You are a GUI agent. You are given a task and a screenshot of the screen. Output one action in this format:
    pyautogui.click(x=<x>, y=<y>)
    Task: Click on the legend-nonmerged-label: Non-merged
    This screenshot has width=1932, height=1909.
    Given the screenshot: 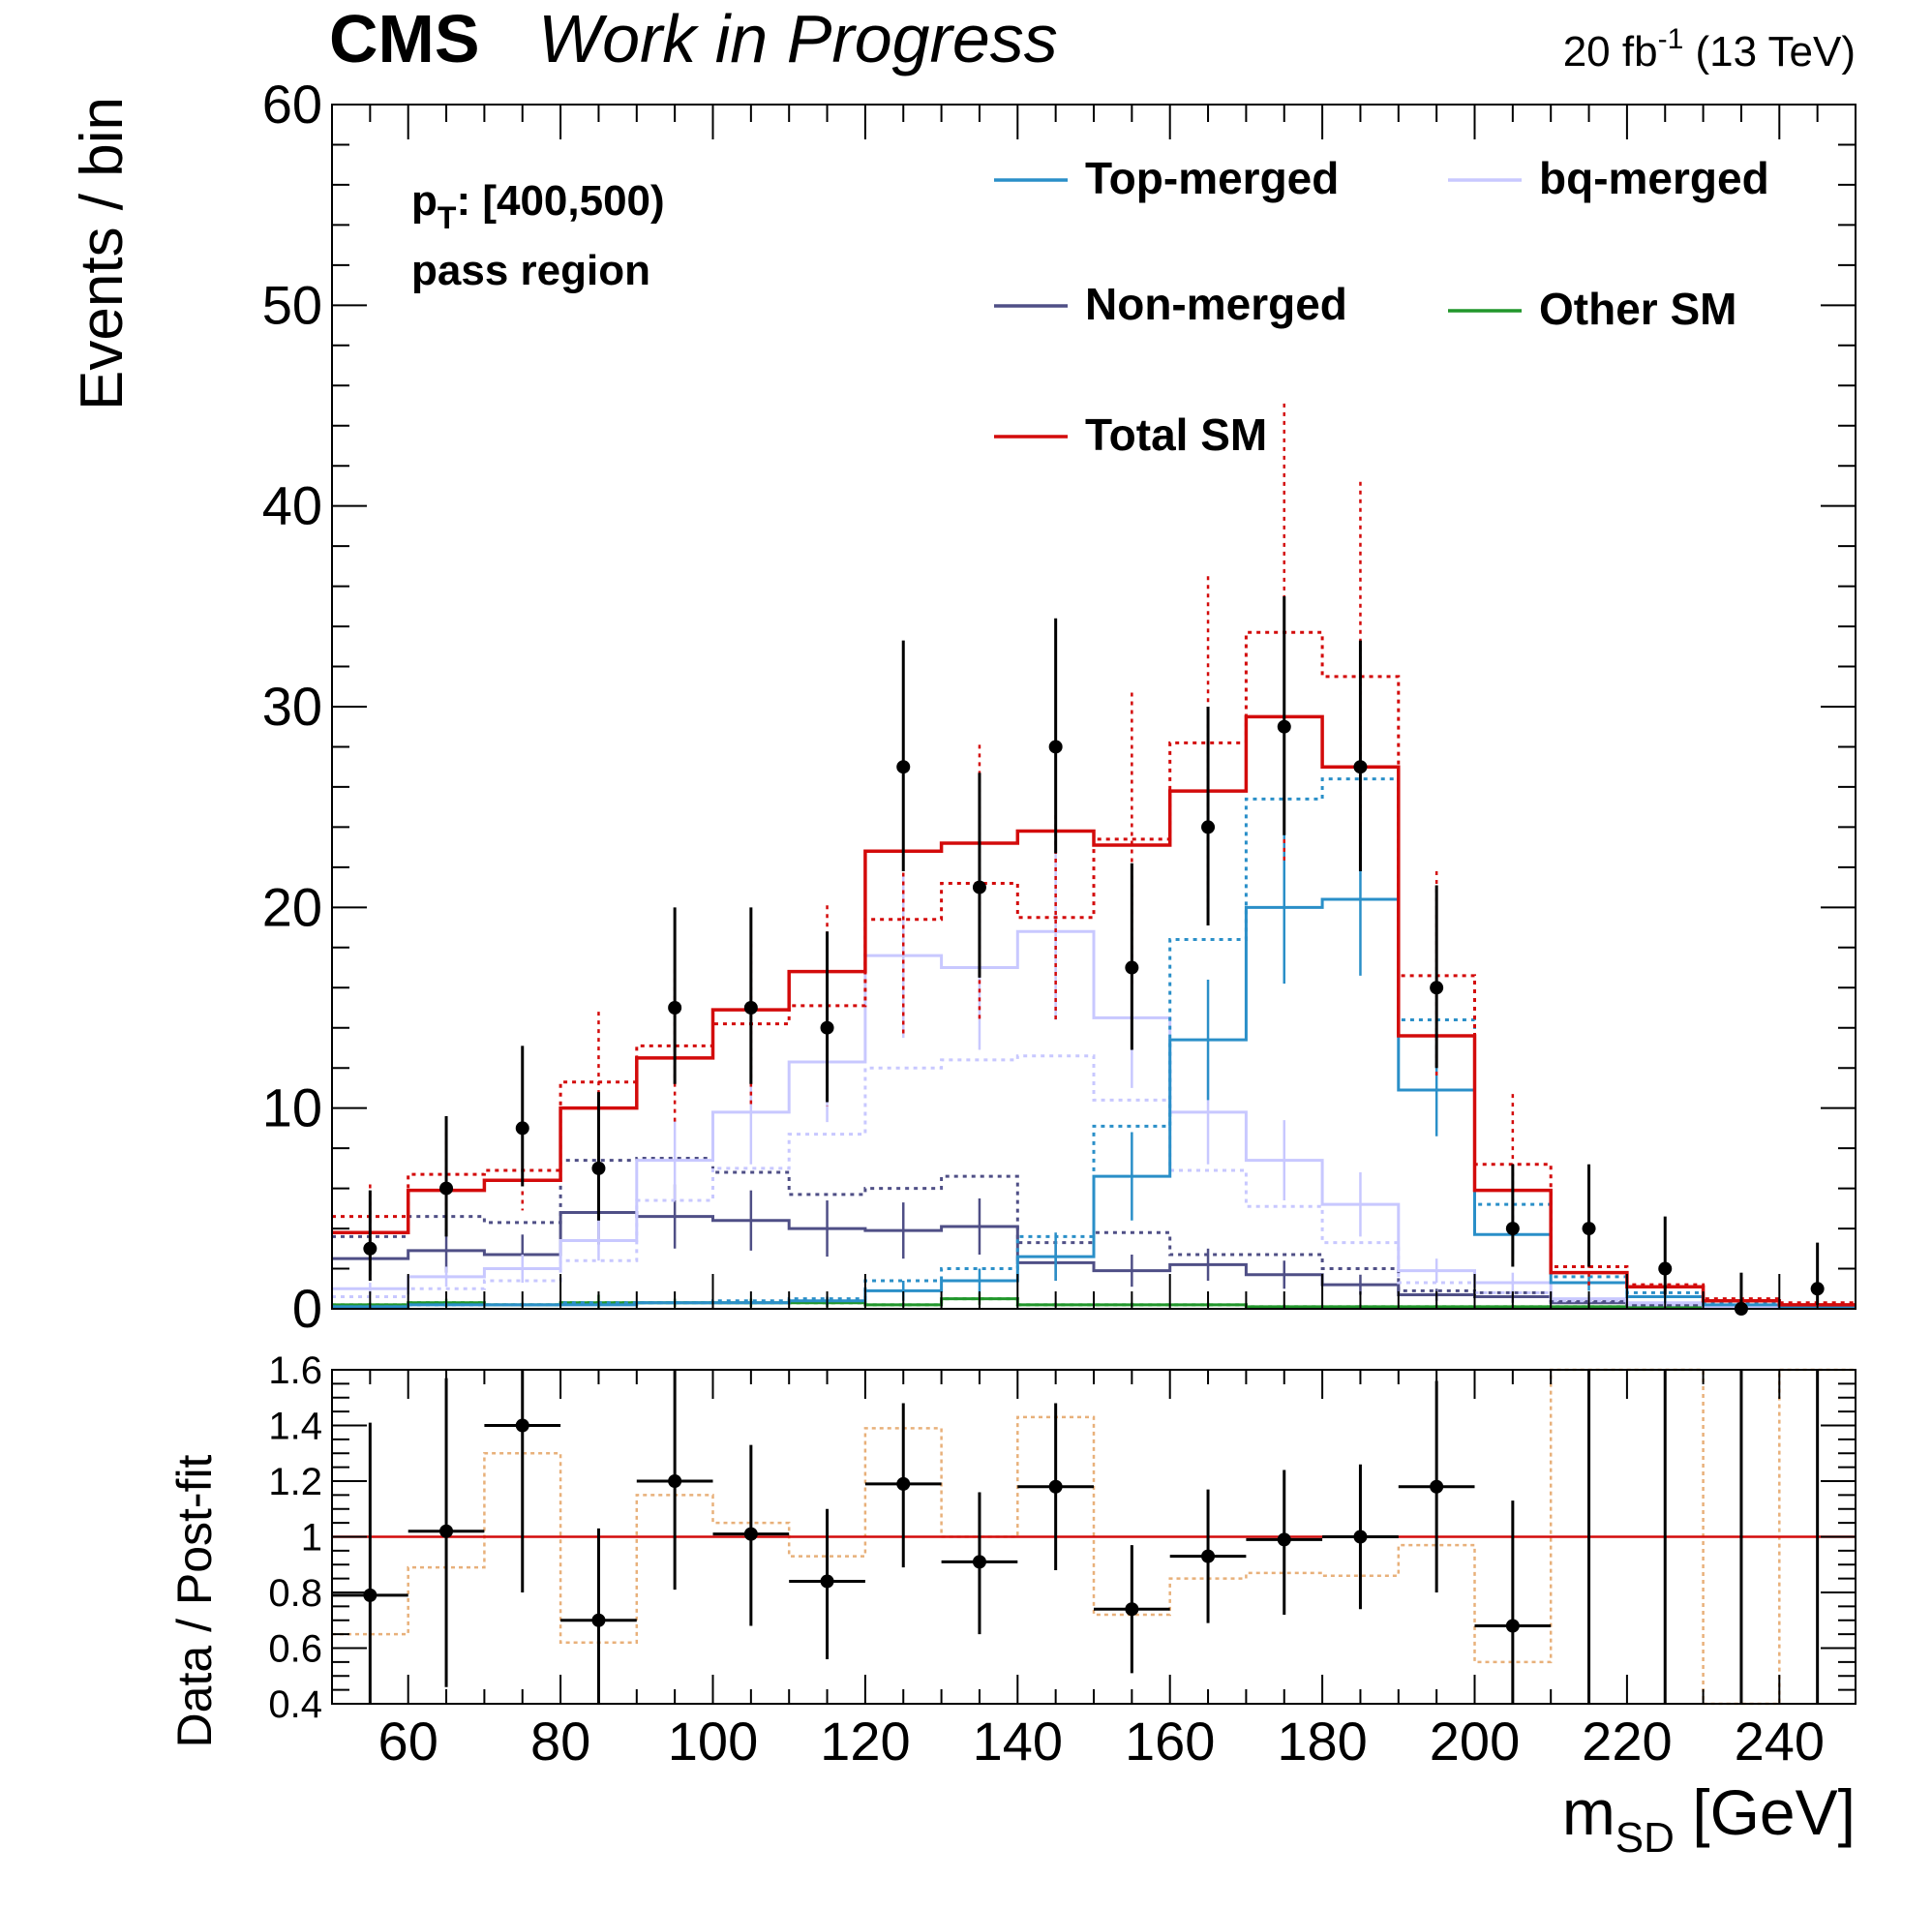 What is the action you would take?
    pyautogui.click(x=1216, y=304)
    